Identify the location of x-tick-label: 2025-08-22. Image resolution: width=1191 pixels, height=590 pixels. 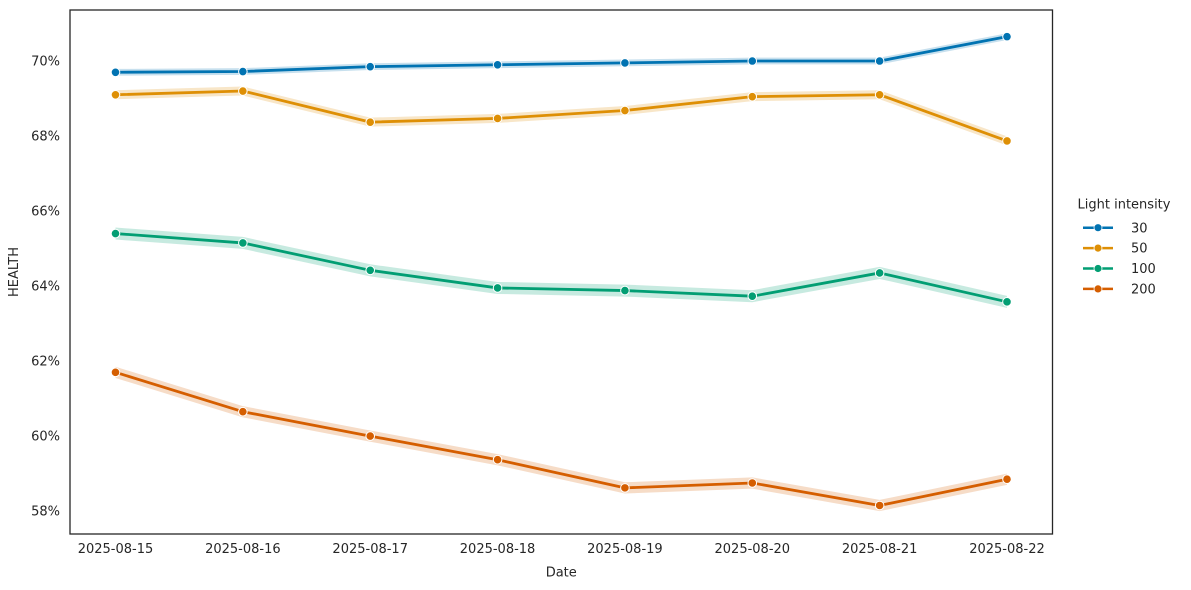
(1007, 549).